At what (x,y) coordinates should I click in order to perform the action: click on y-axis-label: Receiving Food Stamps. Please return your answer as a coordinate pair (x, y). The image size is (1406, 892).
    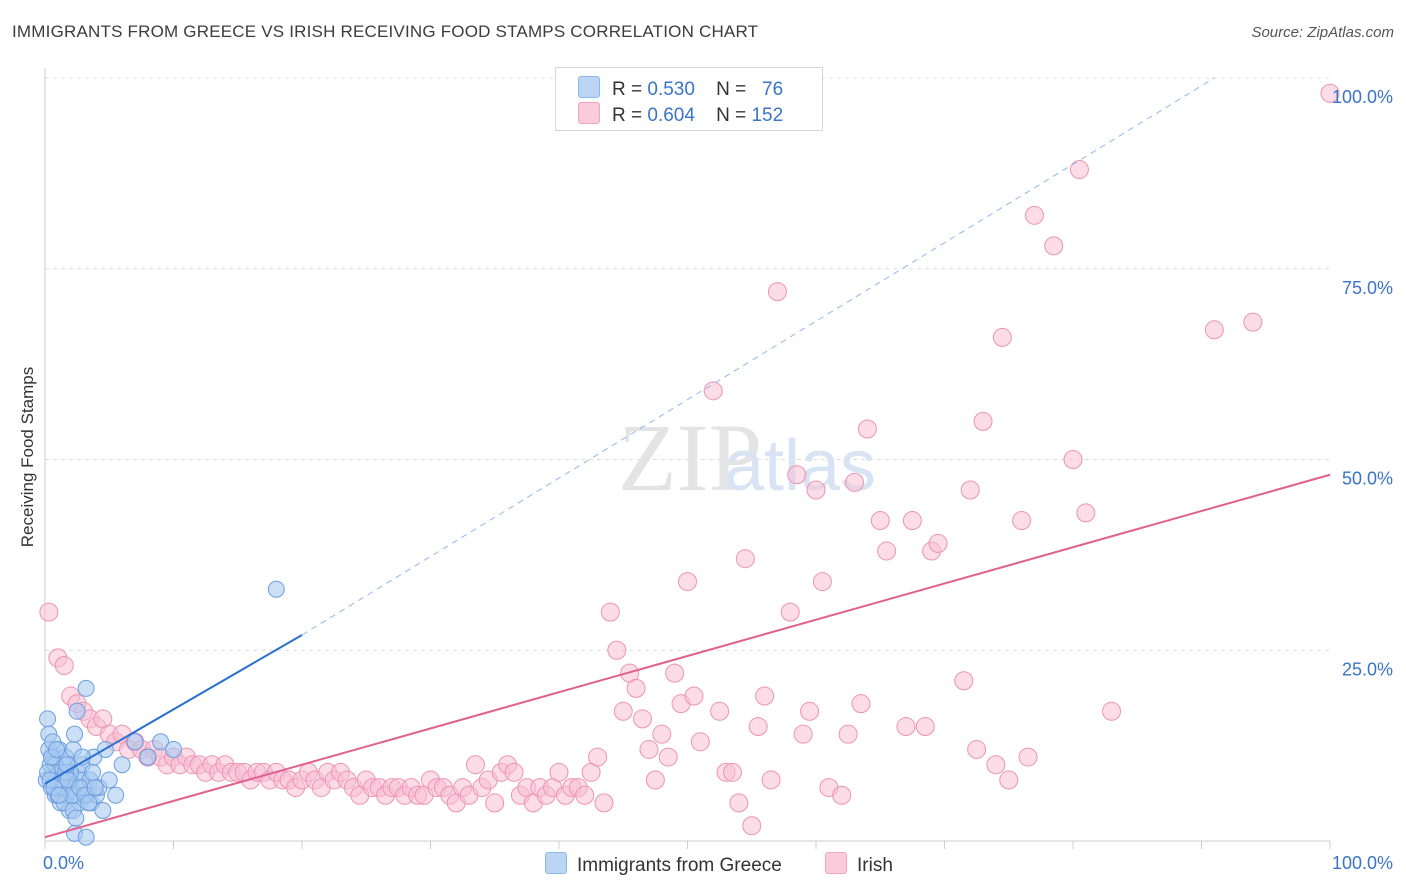
    Looking at the image, I should click on (27, 457).